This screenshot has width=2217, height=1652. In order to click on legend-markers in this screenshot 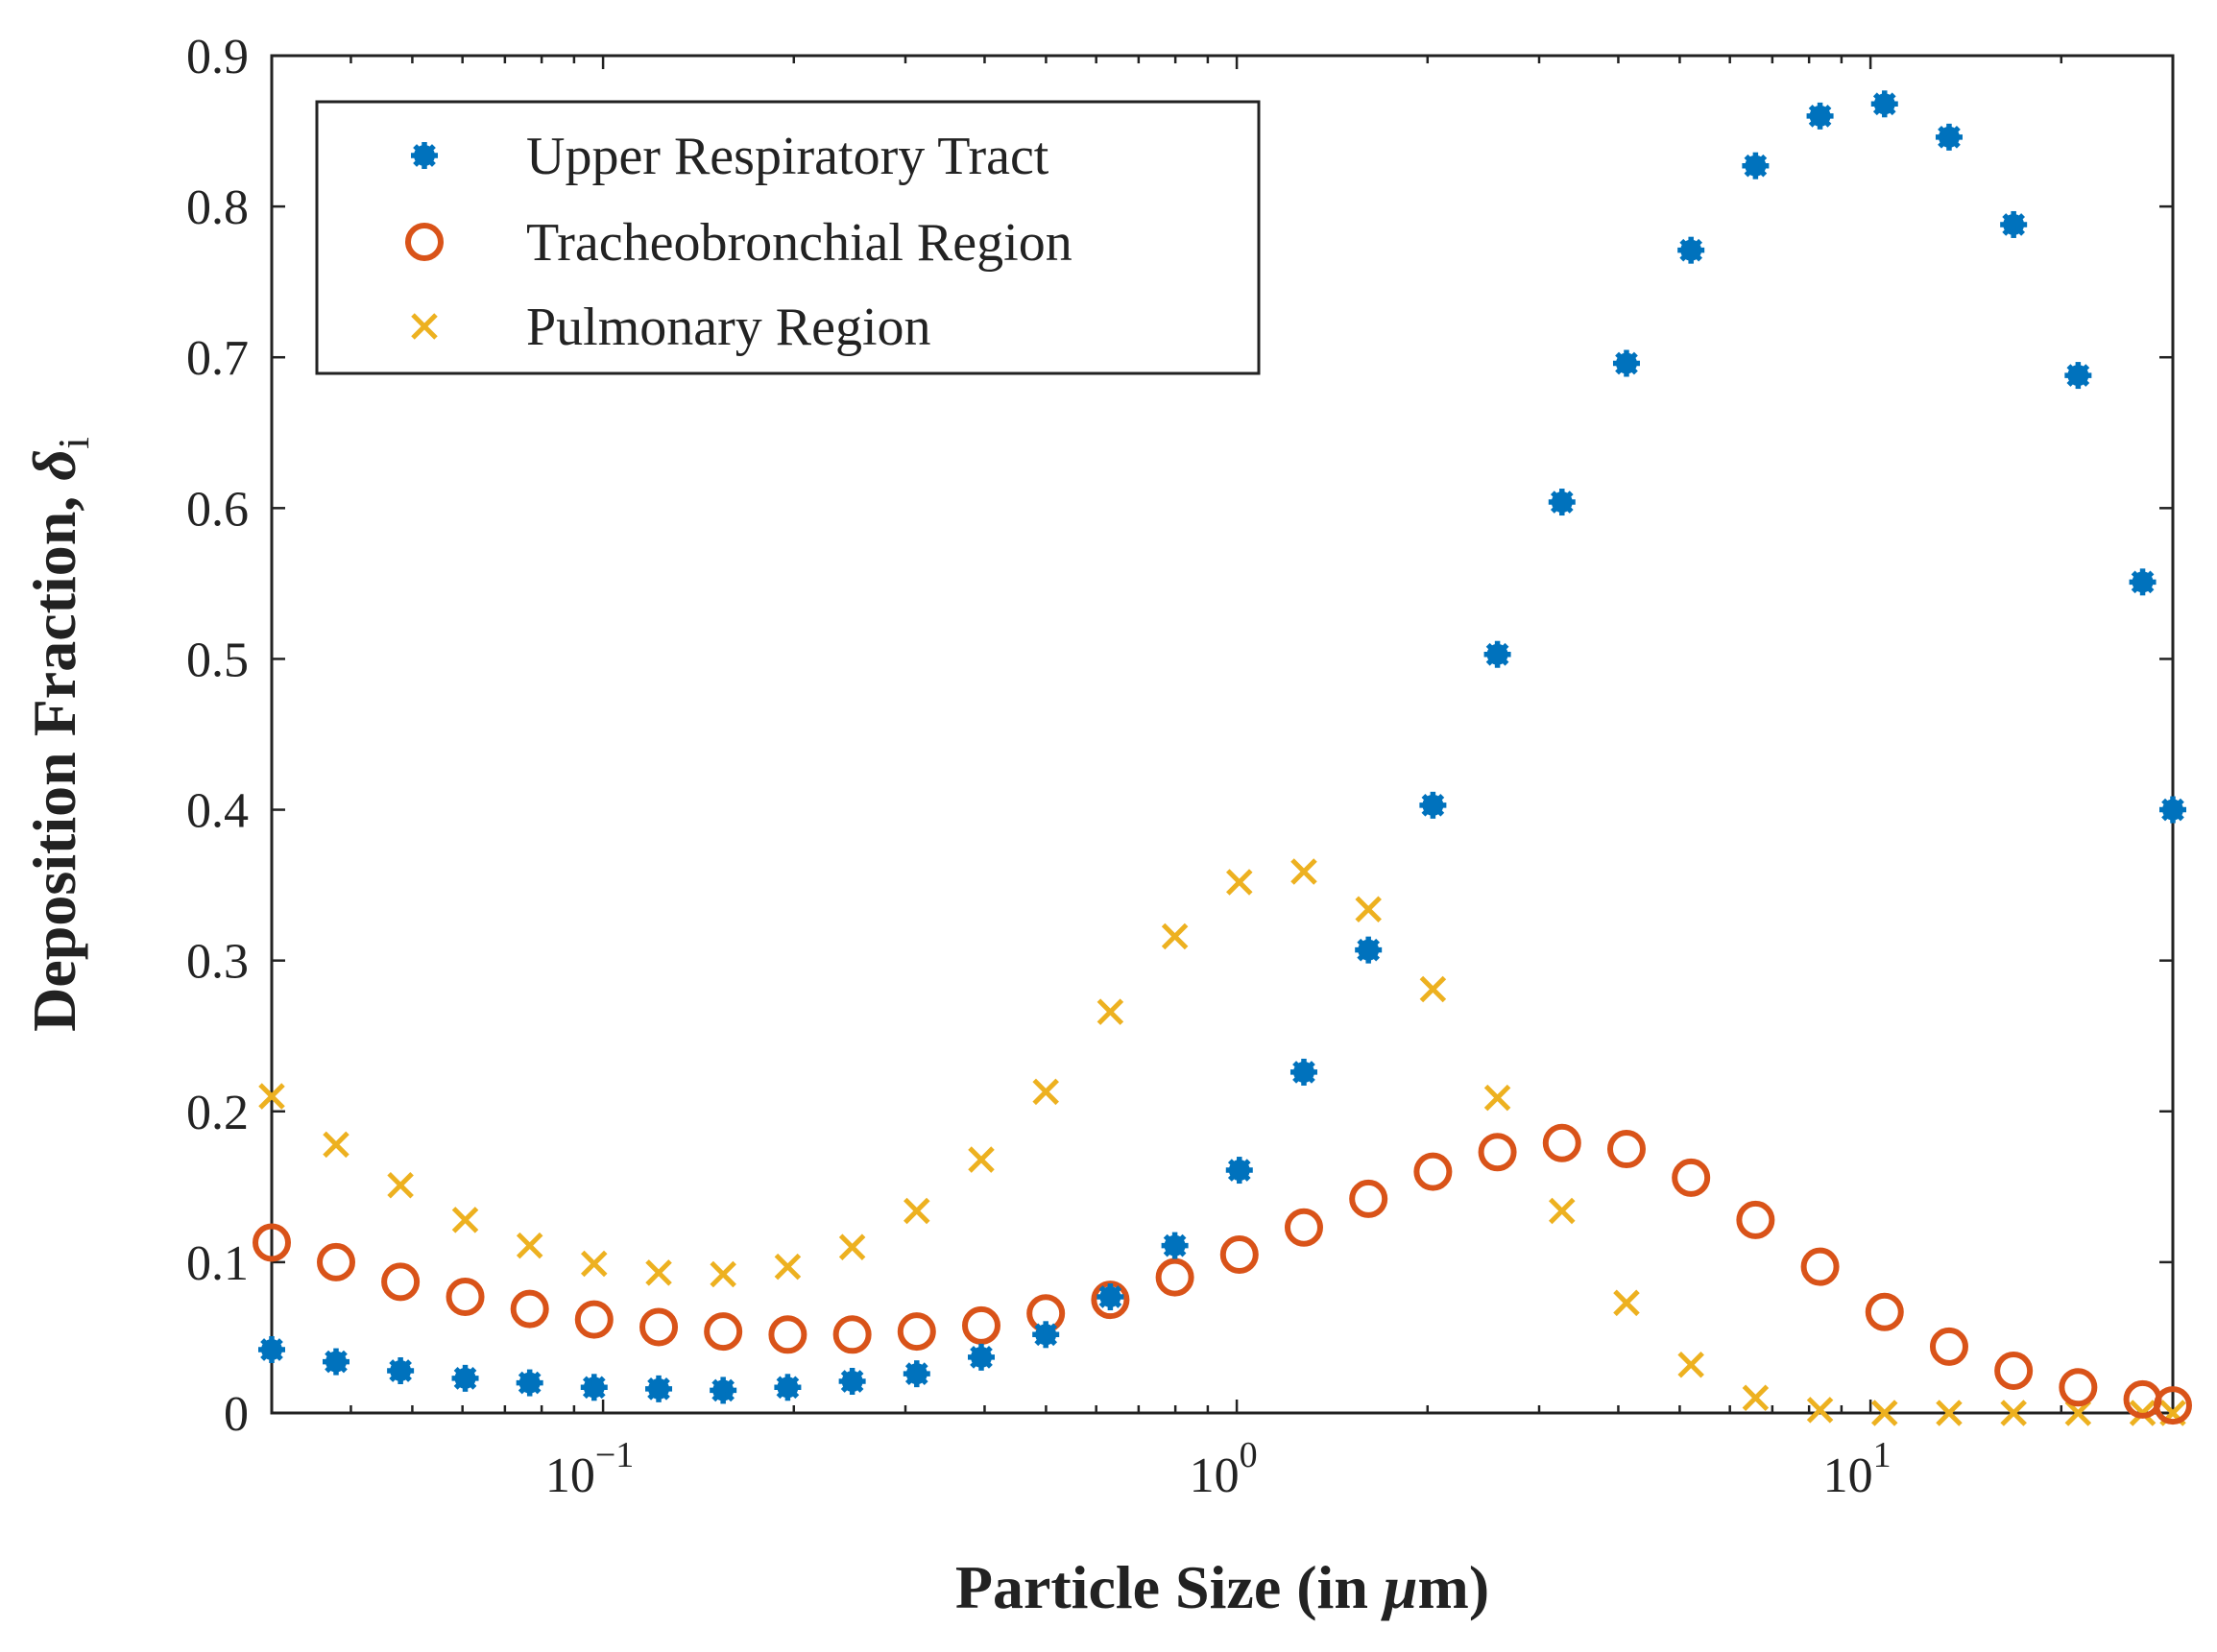, I will do `click(424, 241)`.